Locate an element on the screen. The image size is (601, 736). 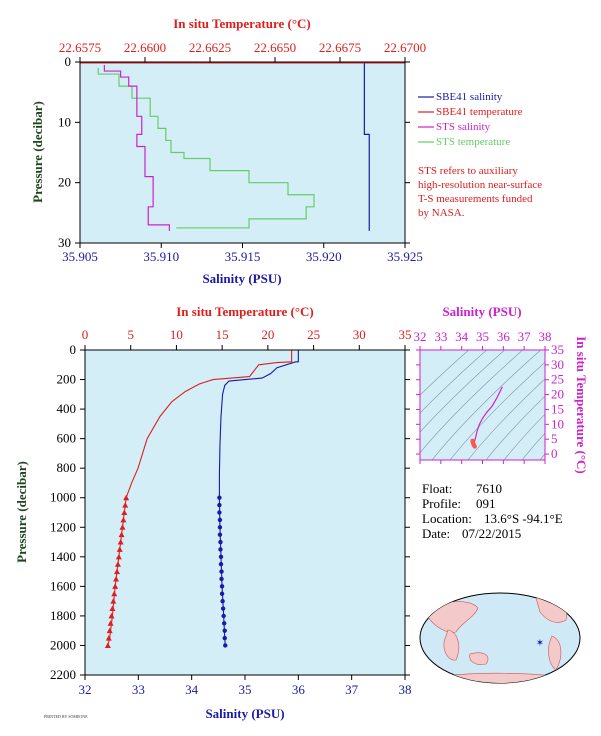
legend-sts-salinity: STS salinity is located at coordinates (463, 127).